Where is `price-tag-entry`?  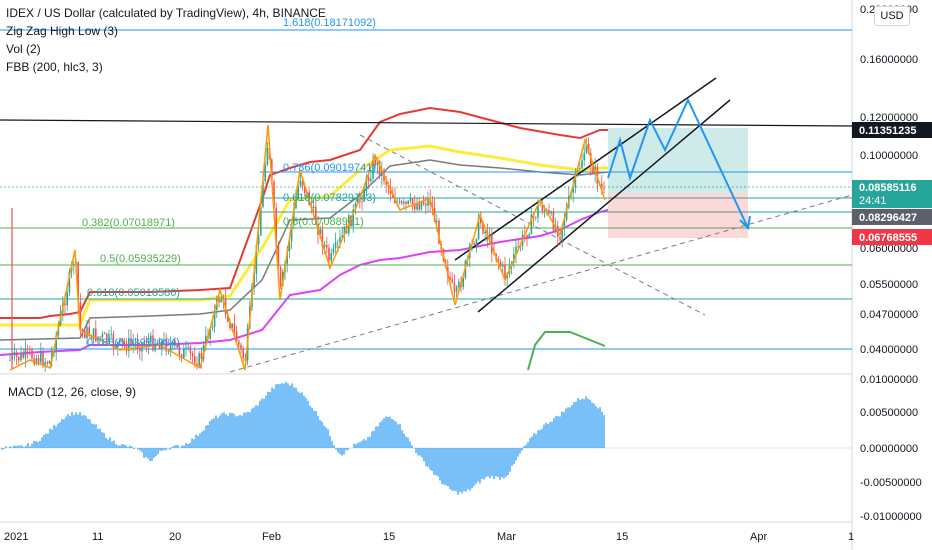
price-tag-entry is located at coordinates (892, 217).